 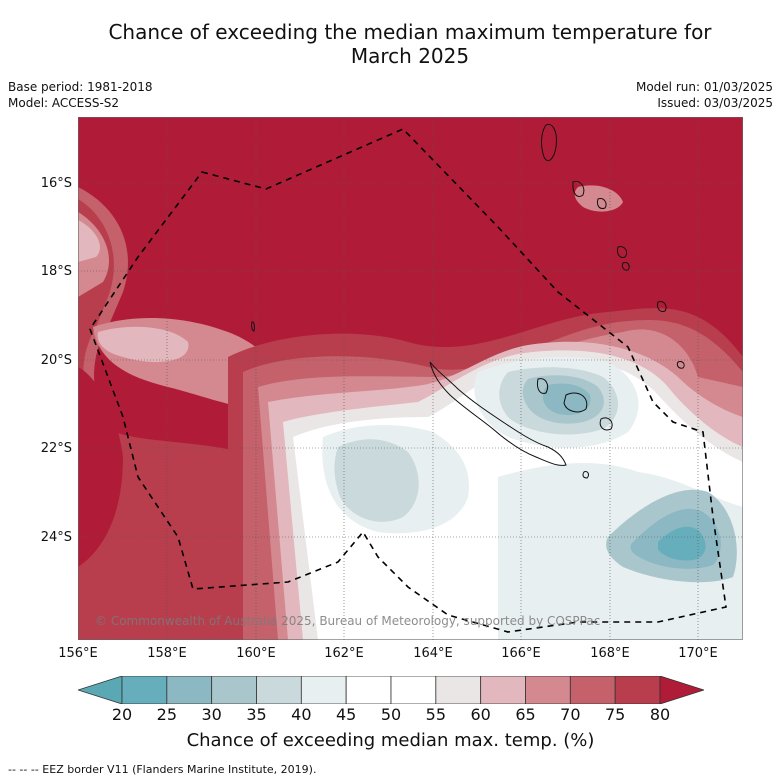 I want to click on colorbar-tick-40: 40, so click(x=301, y=714).